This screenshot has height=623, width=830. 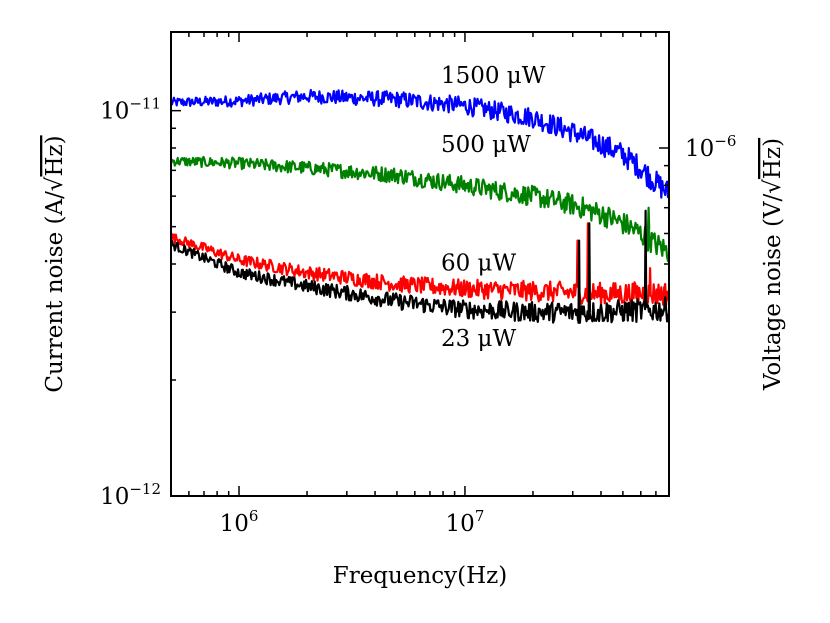 What do you see at coordinates (239, 522) in the screenshot?
I see `x-tick-label-0: 10⁶` at bounding box center [239, 522].